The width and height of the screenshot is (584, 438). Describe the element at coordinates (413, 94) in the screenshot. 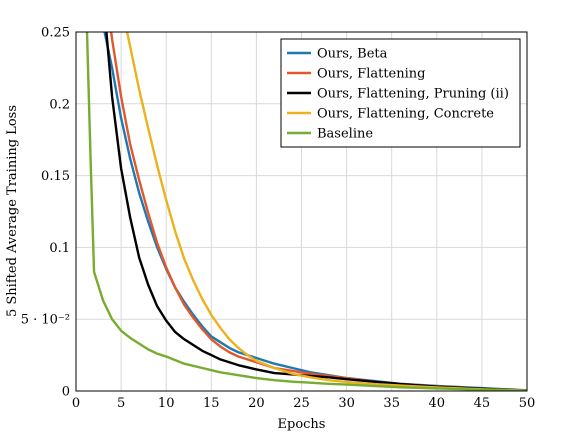

I see `legend-label: Ours, Flattening, Pruning (ii)` at that location.